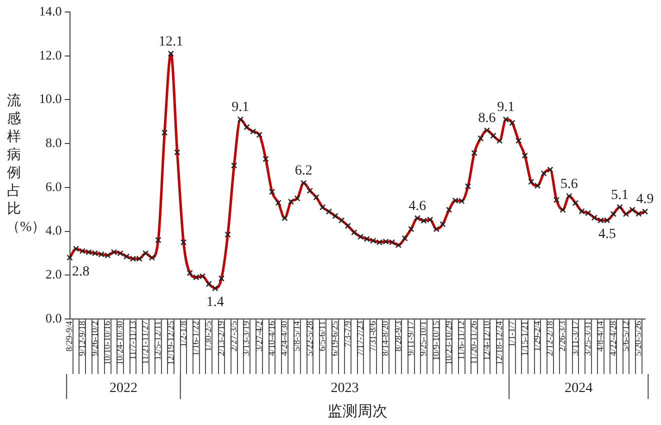 This screenshot has height=425, width=661. Describe the element at coordinates (309, 338) in the screenshot. I see `x-tick-label: 5/22-5/28` at that location.